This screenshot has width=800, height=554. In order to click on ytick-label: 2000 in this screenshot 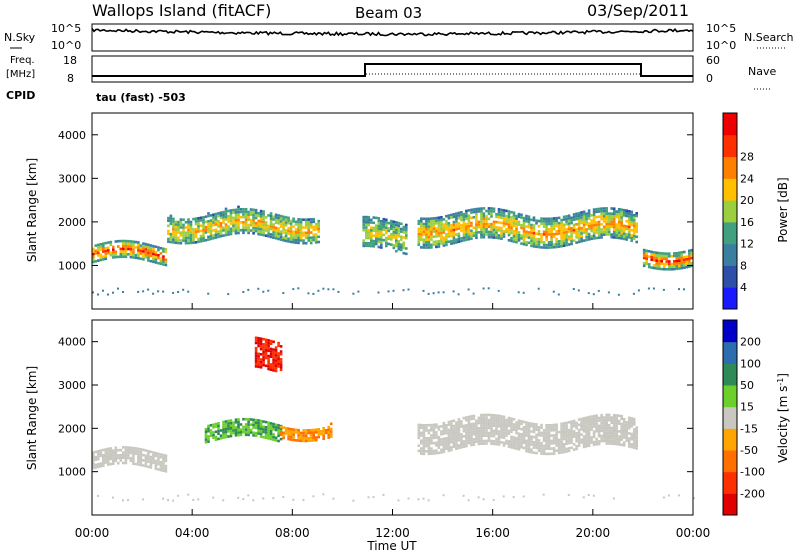, I will do `click(72, 222)`.